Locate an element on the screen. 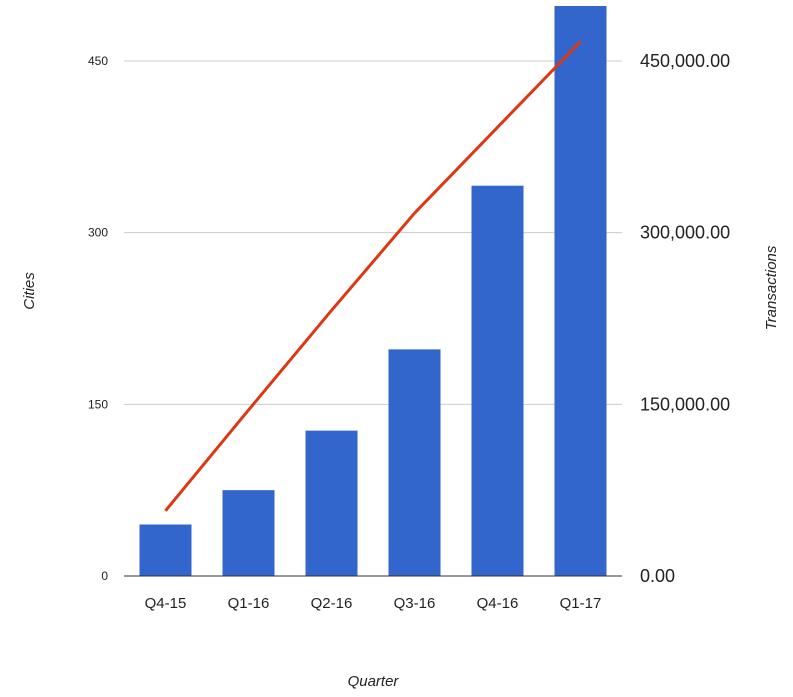 Image resolution: width=793 pixels, height=697 pixels. x-axis-title: Quarter is located at coordinates (374, 681).